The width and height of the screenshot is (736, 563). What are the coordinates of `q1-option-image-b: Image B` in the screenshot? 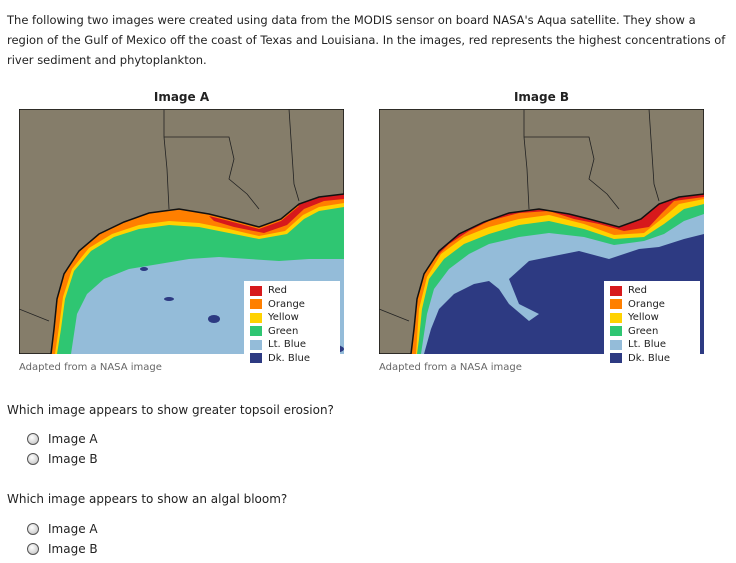 It's located at (62, 459).